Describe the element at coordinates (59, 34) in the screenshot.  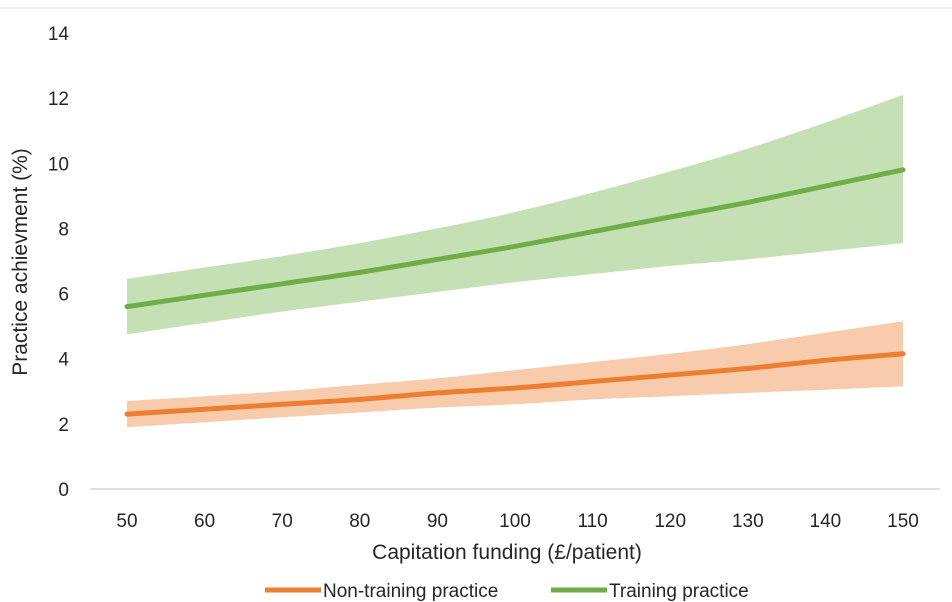
I see `y-tick-label: 14` at that location.